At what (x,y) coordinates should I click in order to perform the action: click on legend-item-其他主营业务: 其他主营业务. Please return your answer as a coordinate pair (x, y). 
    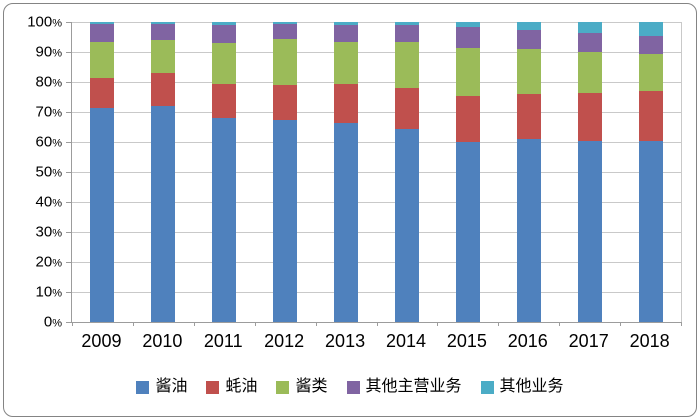
    Looking at the image, I should click on (404, 386).